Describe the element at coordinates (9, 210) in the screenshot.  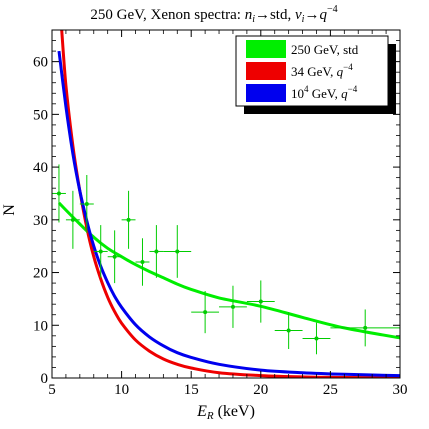
I see `y-axis-label: N` at that location.